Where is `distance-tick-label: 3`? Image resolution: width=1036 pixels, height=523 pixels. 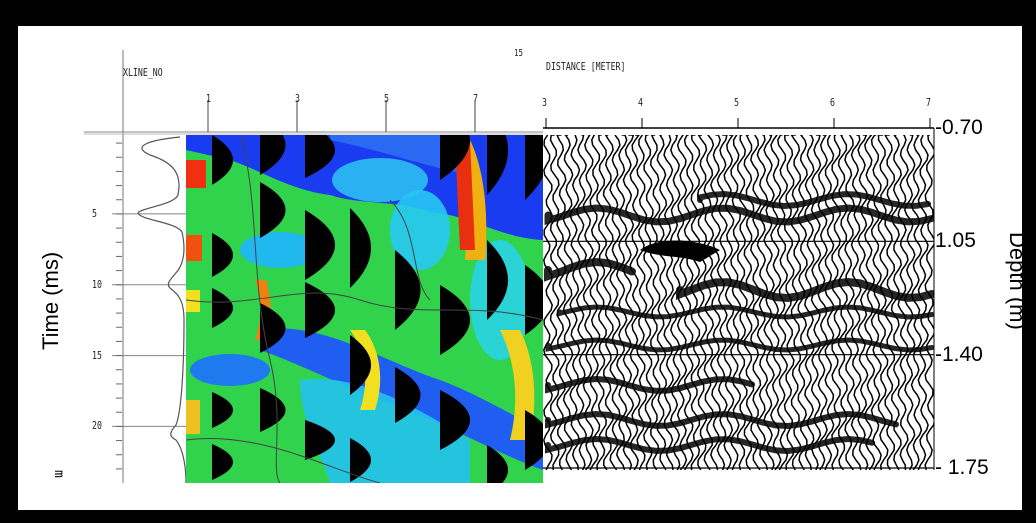 distance-tick-label: 3 is located at coordinates (544, 102).